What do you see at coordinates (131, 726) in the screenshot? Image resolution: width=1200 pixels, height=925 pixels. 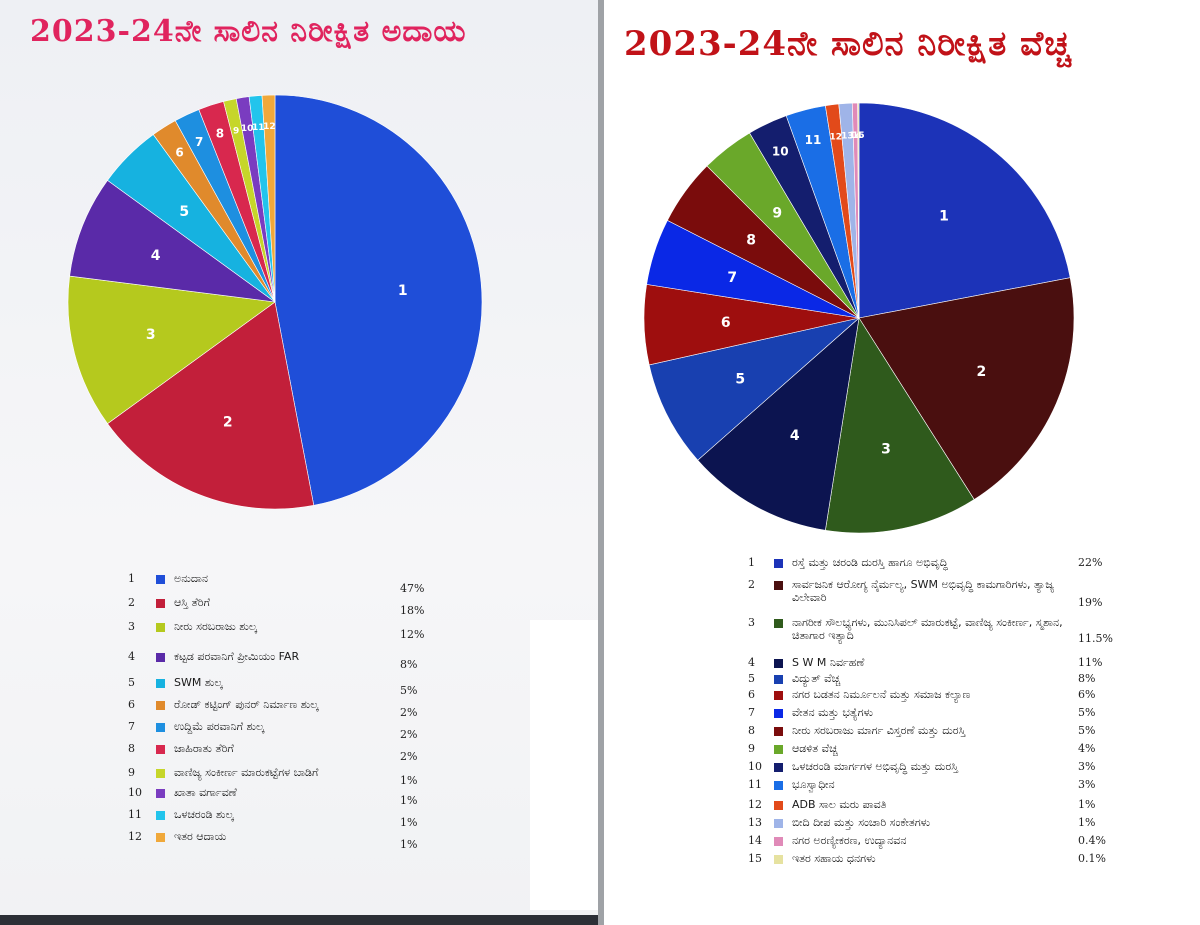 I see `legend-number: 7` at bounding box center [131, 726].